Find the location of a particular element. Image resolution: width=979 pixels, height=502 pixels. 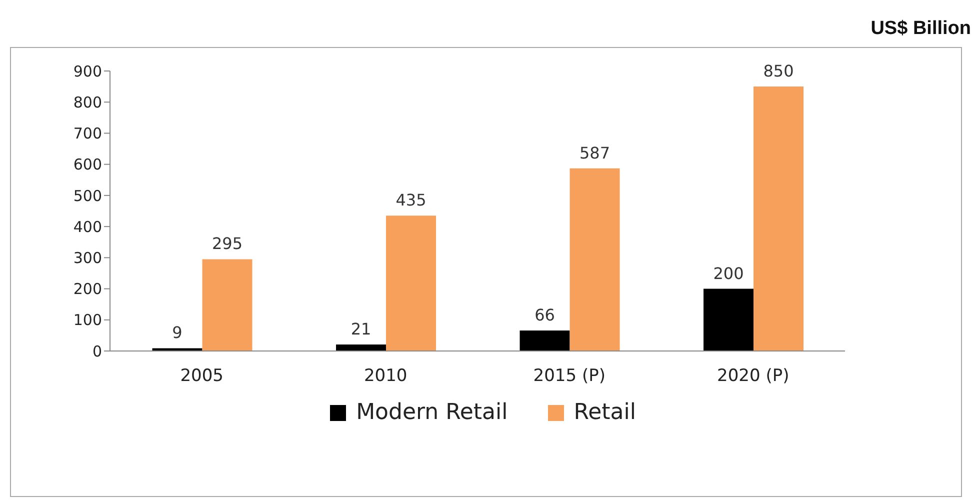

x-tick-label: 2015 (P) is located at coordinates (569, 376).